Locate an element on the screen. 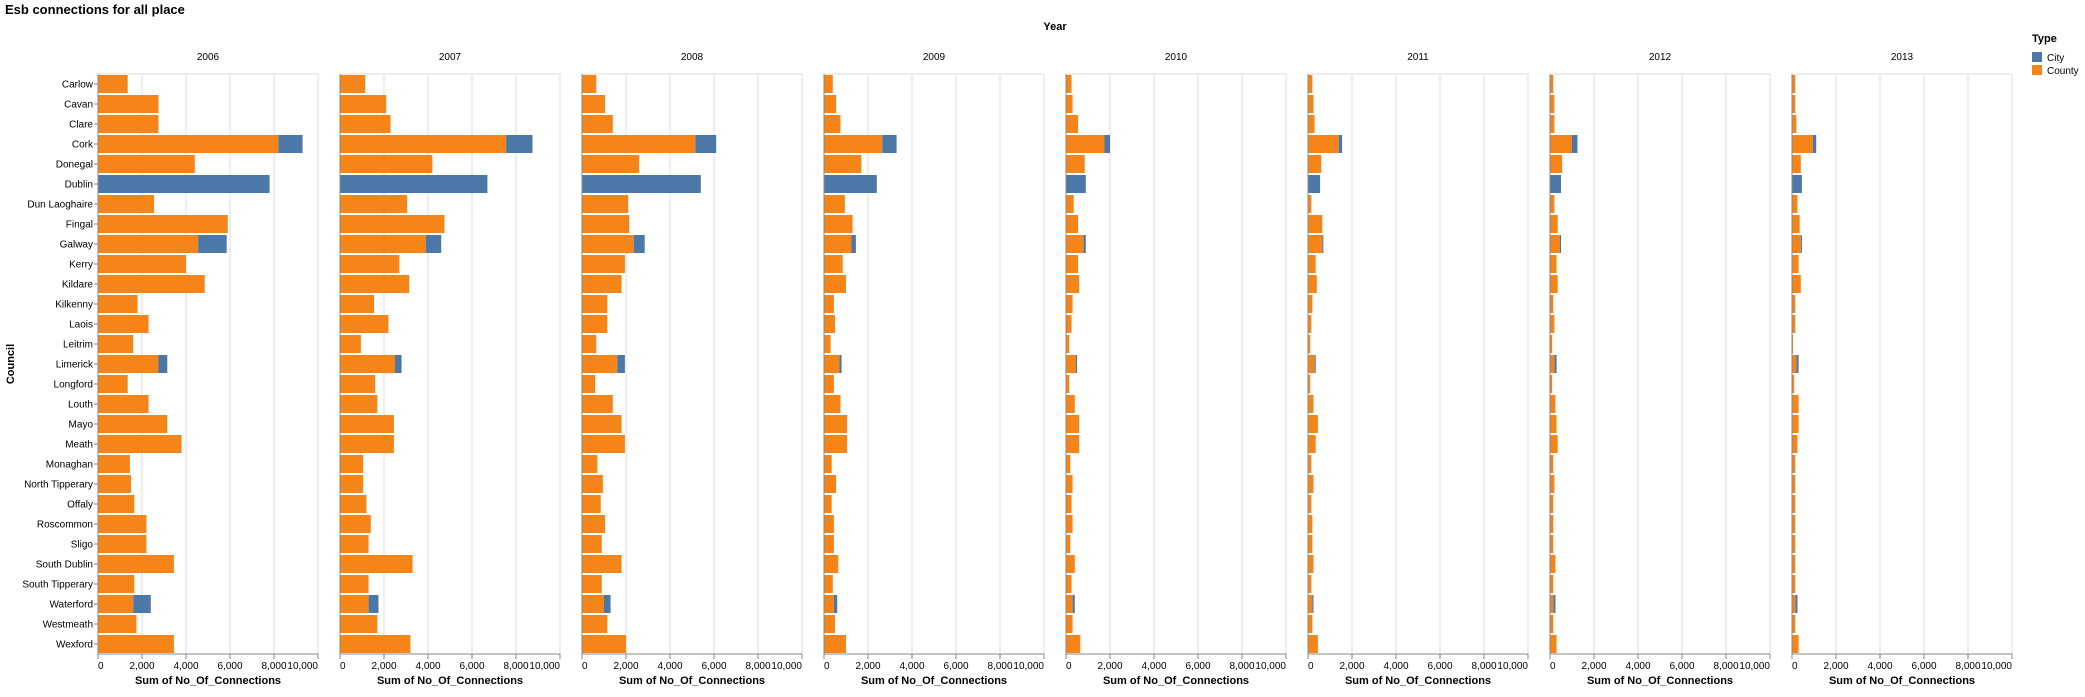 The width and height of the screenshot is (2085, 697). legend: Type City County is located at coordinates (2055, 55).